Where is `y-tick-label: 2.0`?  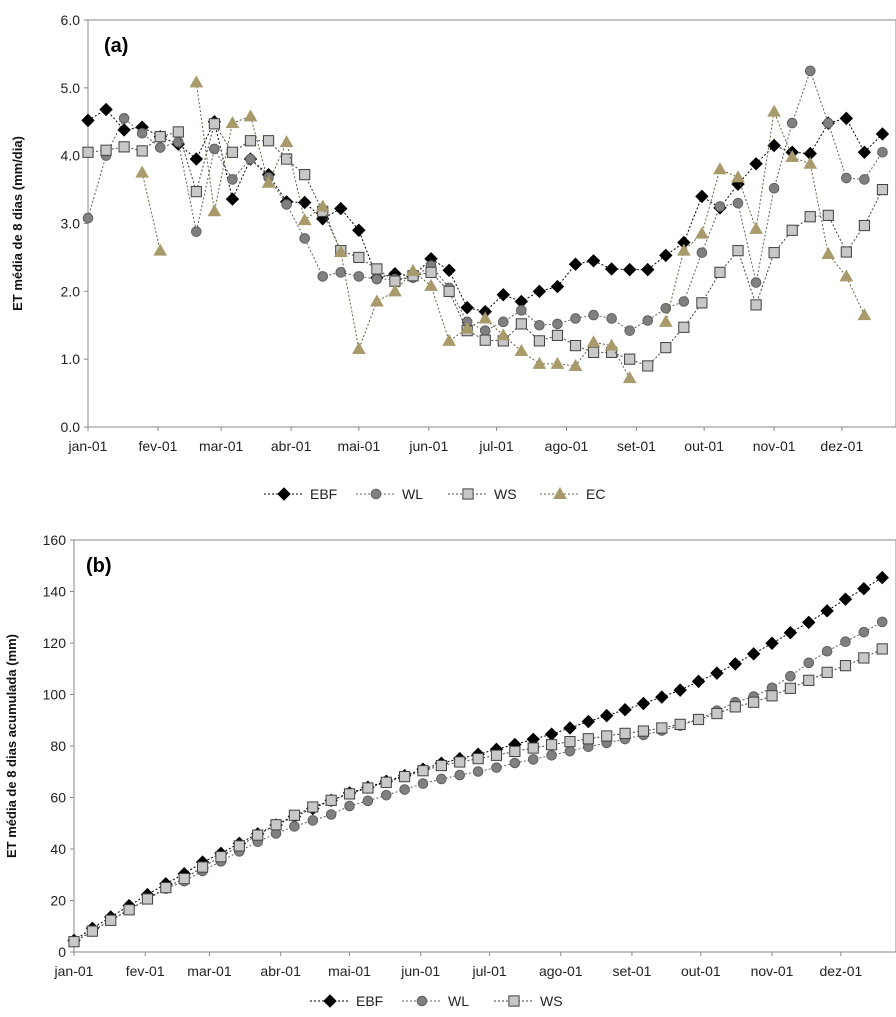
y-tick-label: 2.0 is located at coordinates (71, 291).